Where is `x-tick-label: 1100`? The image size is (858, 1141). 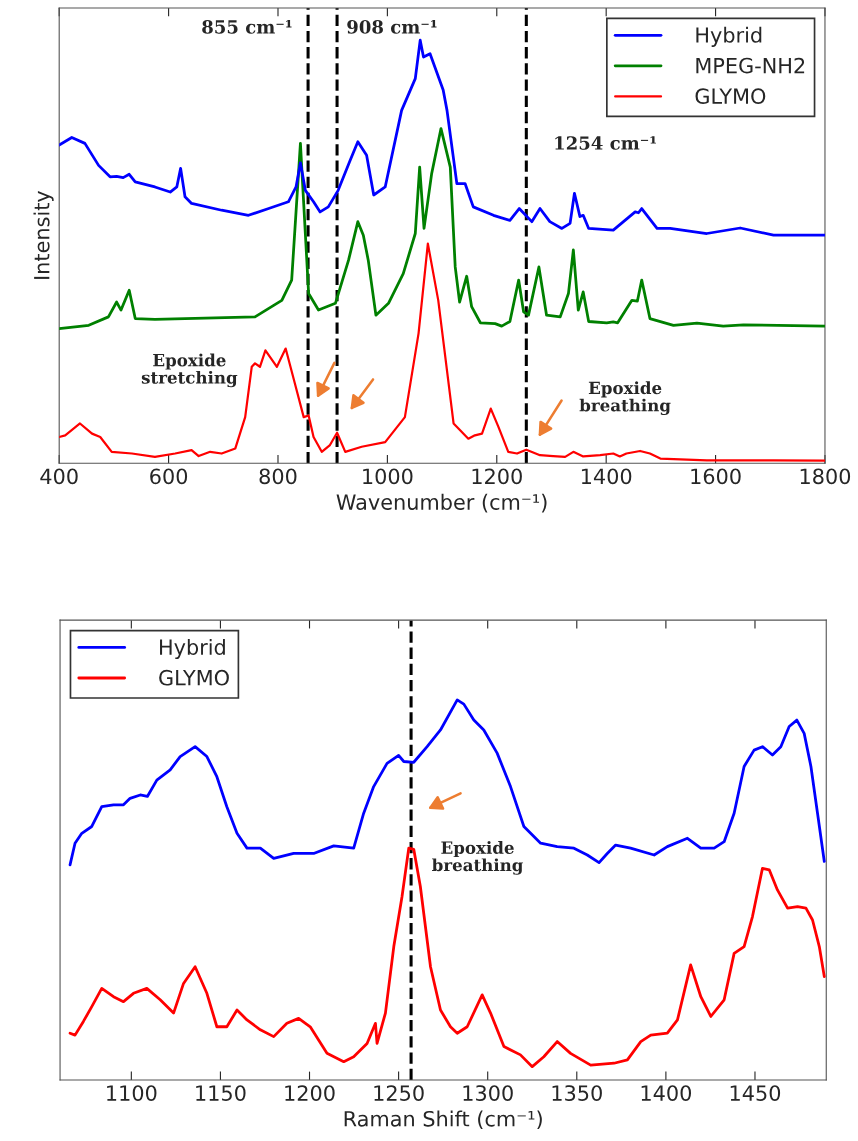
x-tick-label: 1100 is located at coordinates (132, 1093).